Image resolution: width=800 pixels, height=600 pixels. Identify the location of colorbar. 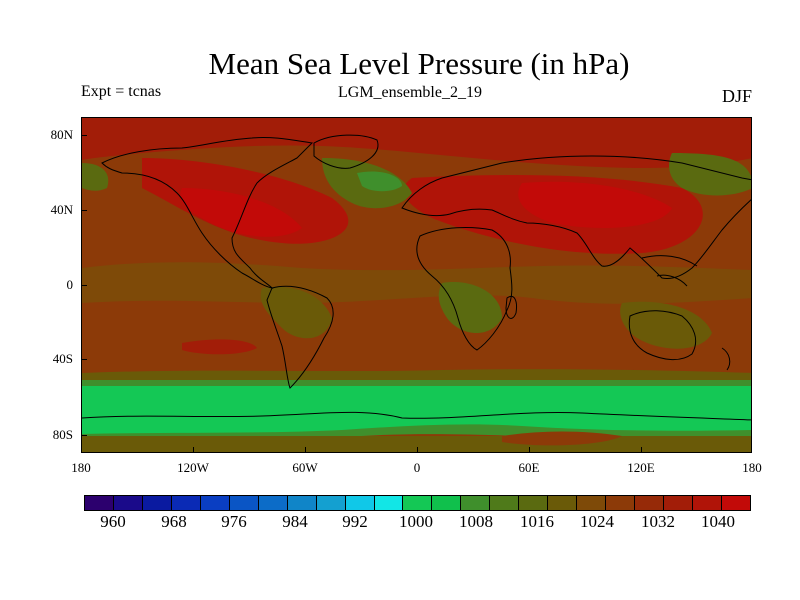
(417, 503).